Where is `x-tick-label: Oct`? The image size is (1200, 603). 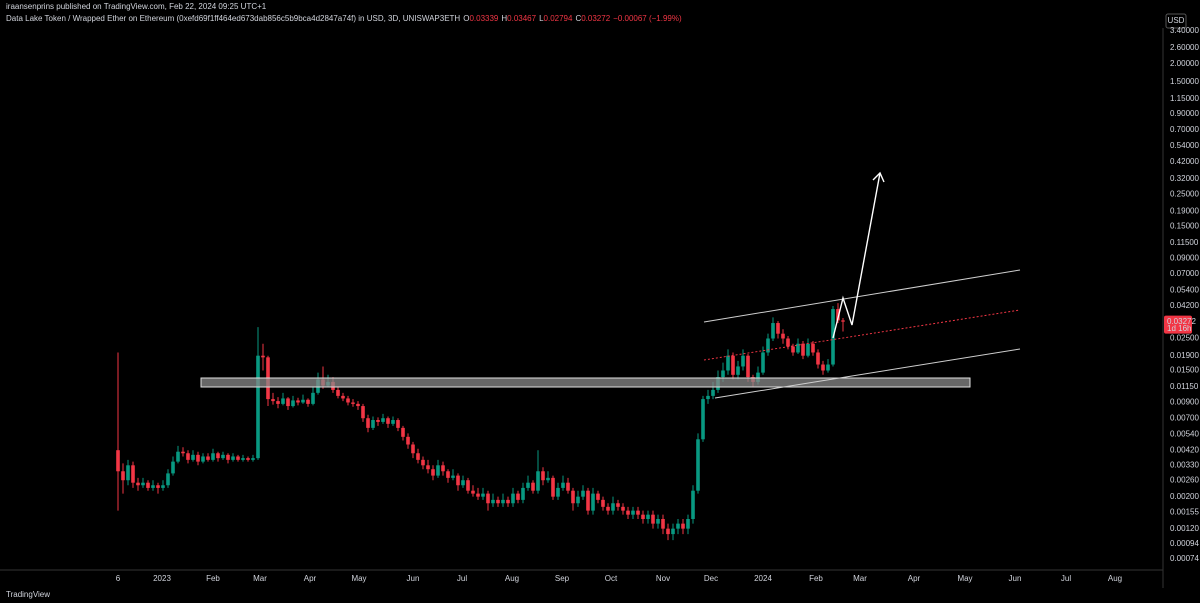 x-tick-label: Oct is located at coordinates (611, 578).